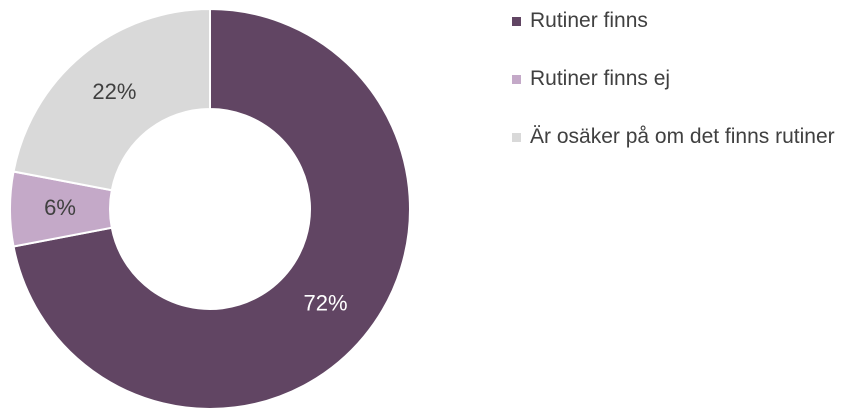 This screenshot has width=852, height=409. I want to click on legend-item: Rutiner finns ej, so click(677, 79).